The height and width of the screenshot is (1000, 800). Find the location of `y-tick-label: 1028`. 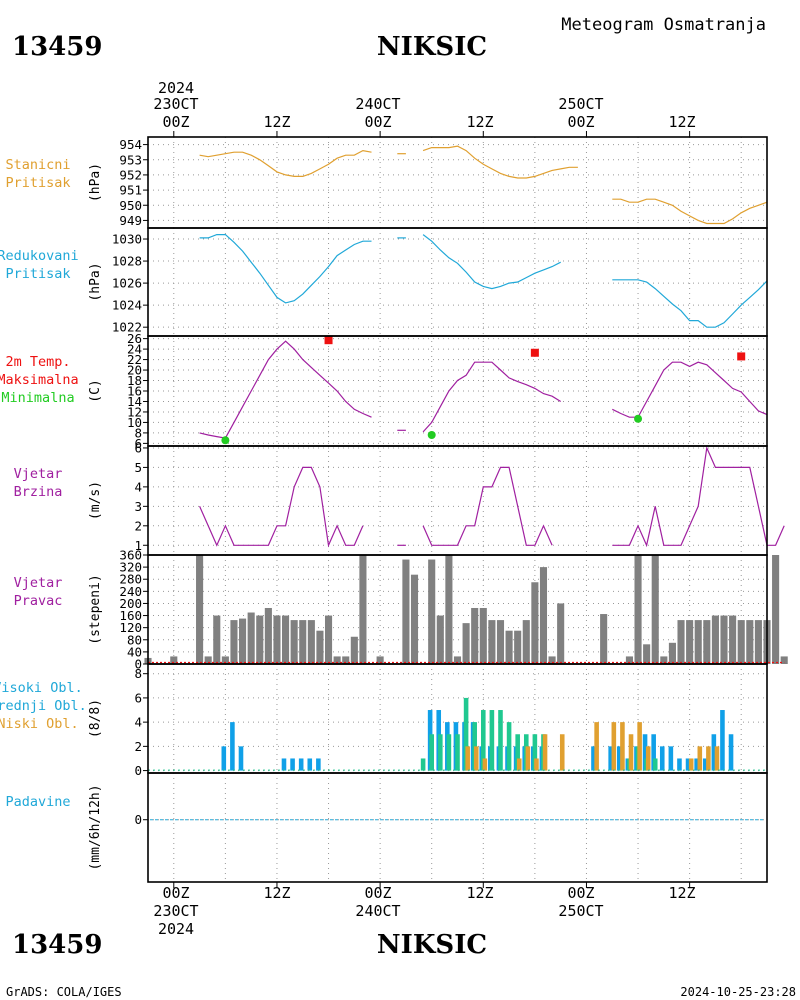

y-tick-label: 1028 is located at coordinates (127, 261).